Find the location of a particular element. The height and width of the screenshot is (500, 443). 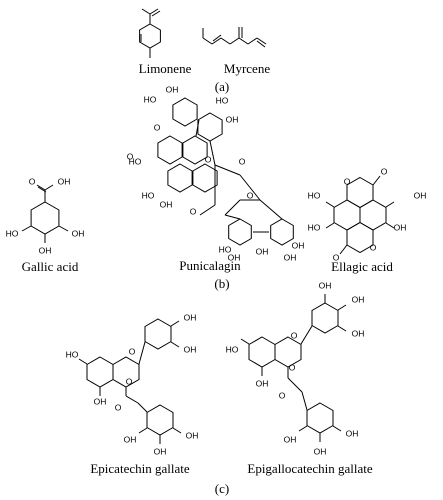

molecule-name: Punicalagin is located at coordinates (210, 265).